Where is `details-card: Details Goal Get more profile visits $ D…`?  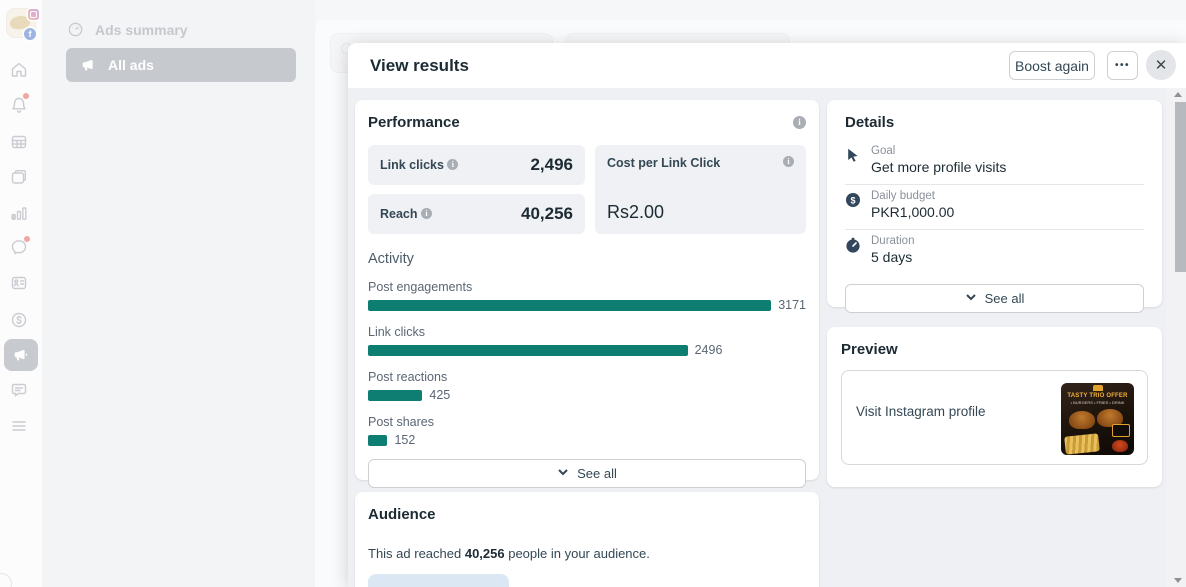 details-card: Details Goal Get more profile visits $ D… is located at coordinates (994, 206).